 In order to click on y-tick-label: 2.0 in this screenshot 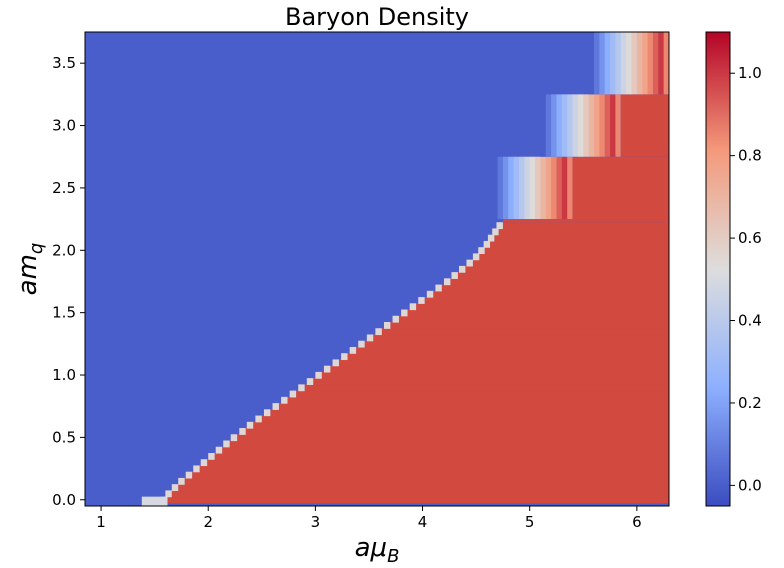, I will do `click(64, 250)`.